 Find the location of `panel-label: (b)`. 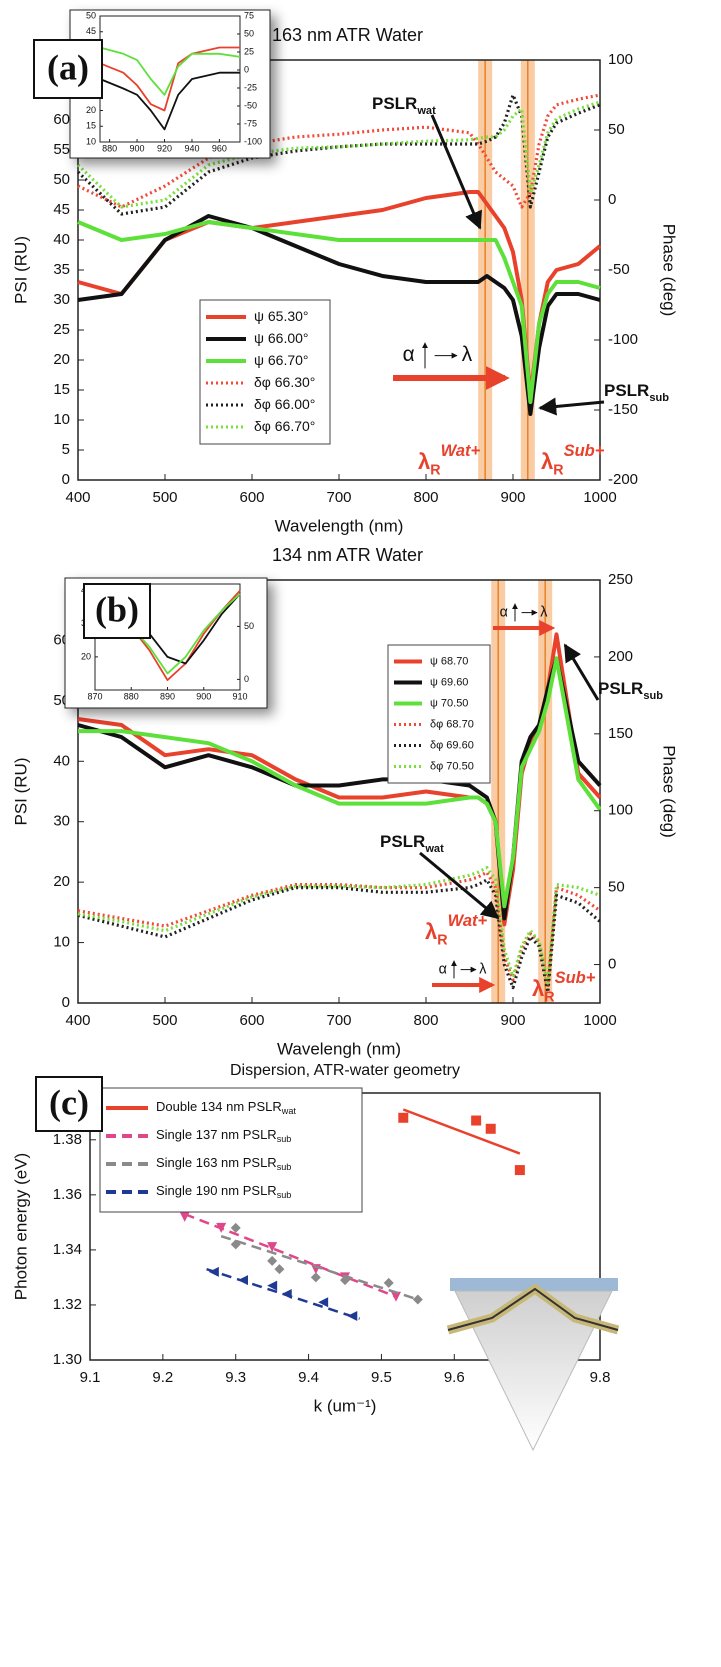

panel-label: (b) is located at coordinates (117, 609).